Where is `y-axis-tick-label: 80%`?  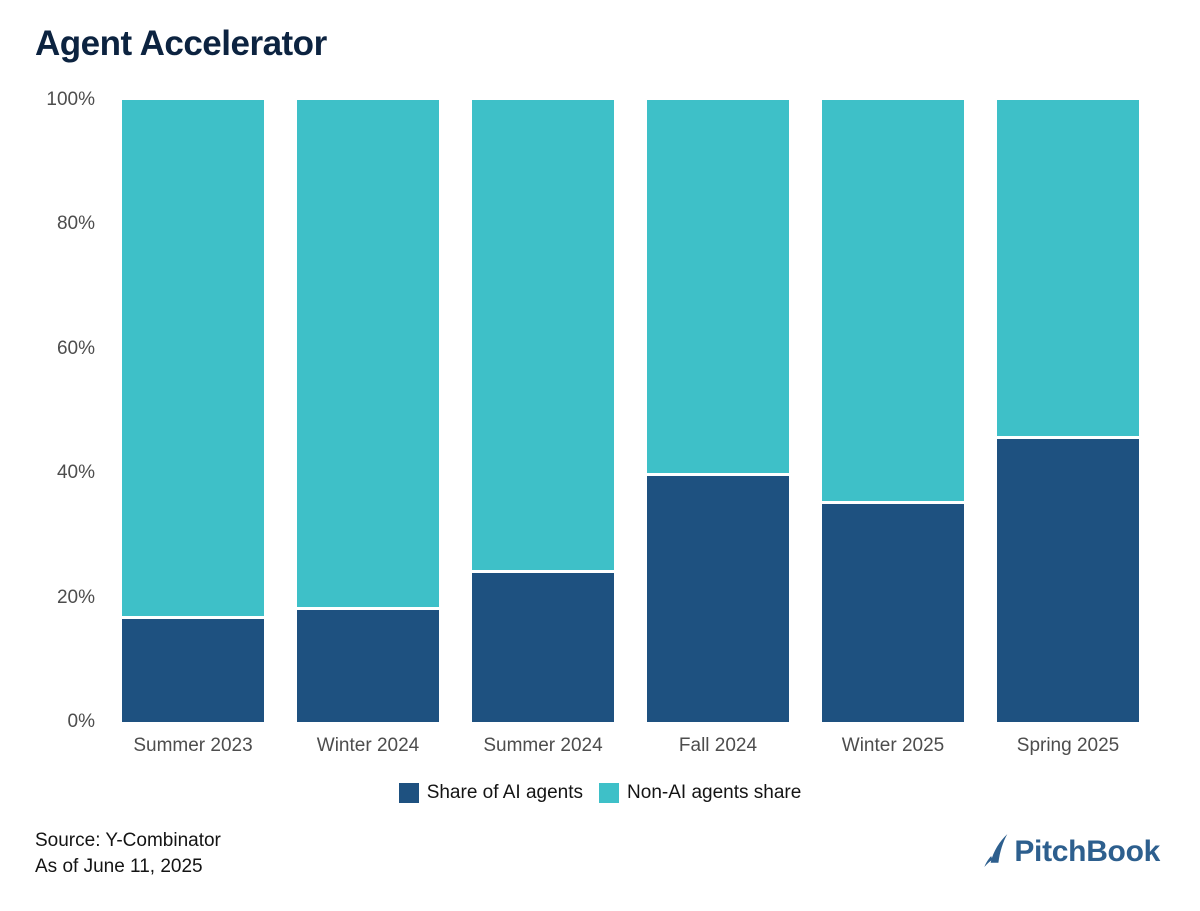
y-axis-tick-label: 80% is located at coordinates (75, 224).